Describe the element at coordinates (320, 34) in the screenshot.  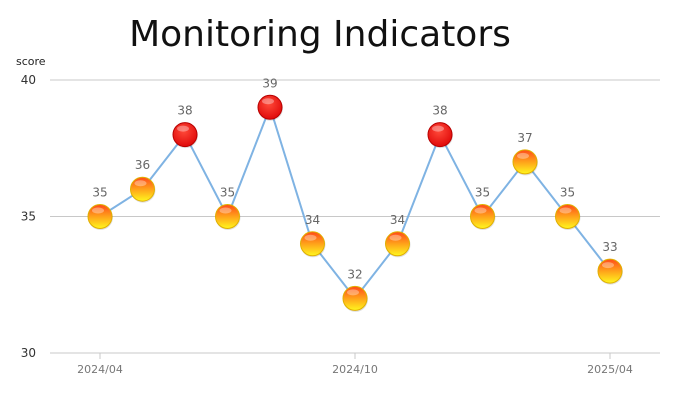
I see `chart-title: Monitoring Indicators` at that location.